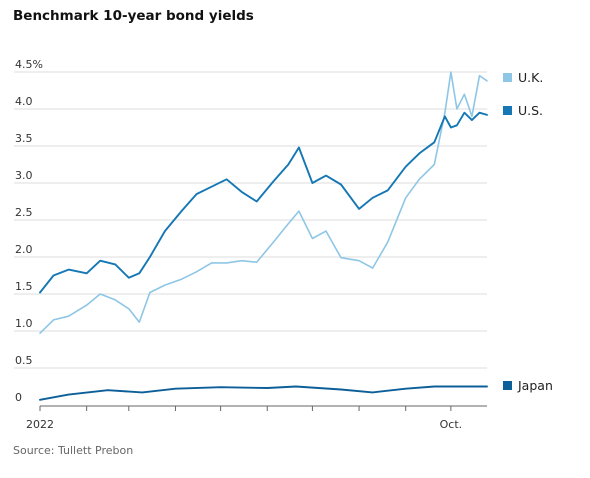  What do you see at coordinates (24, 360) in the screenshot?
I see `y-tick-label: 0.5` at bounding box center [24, 360].